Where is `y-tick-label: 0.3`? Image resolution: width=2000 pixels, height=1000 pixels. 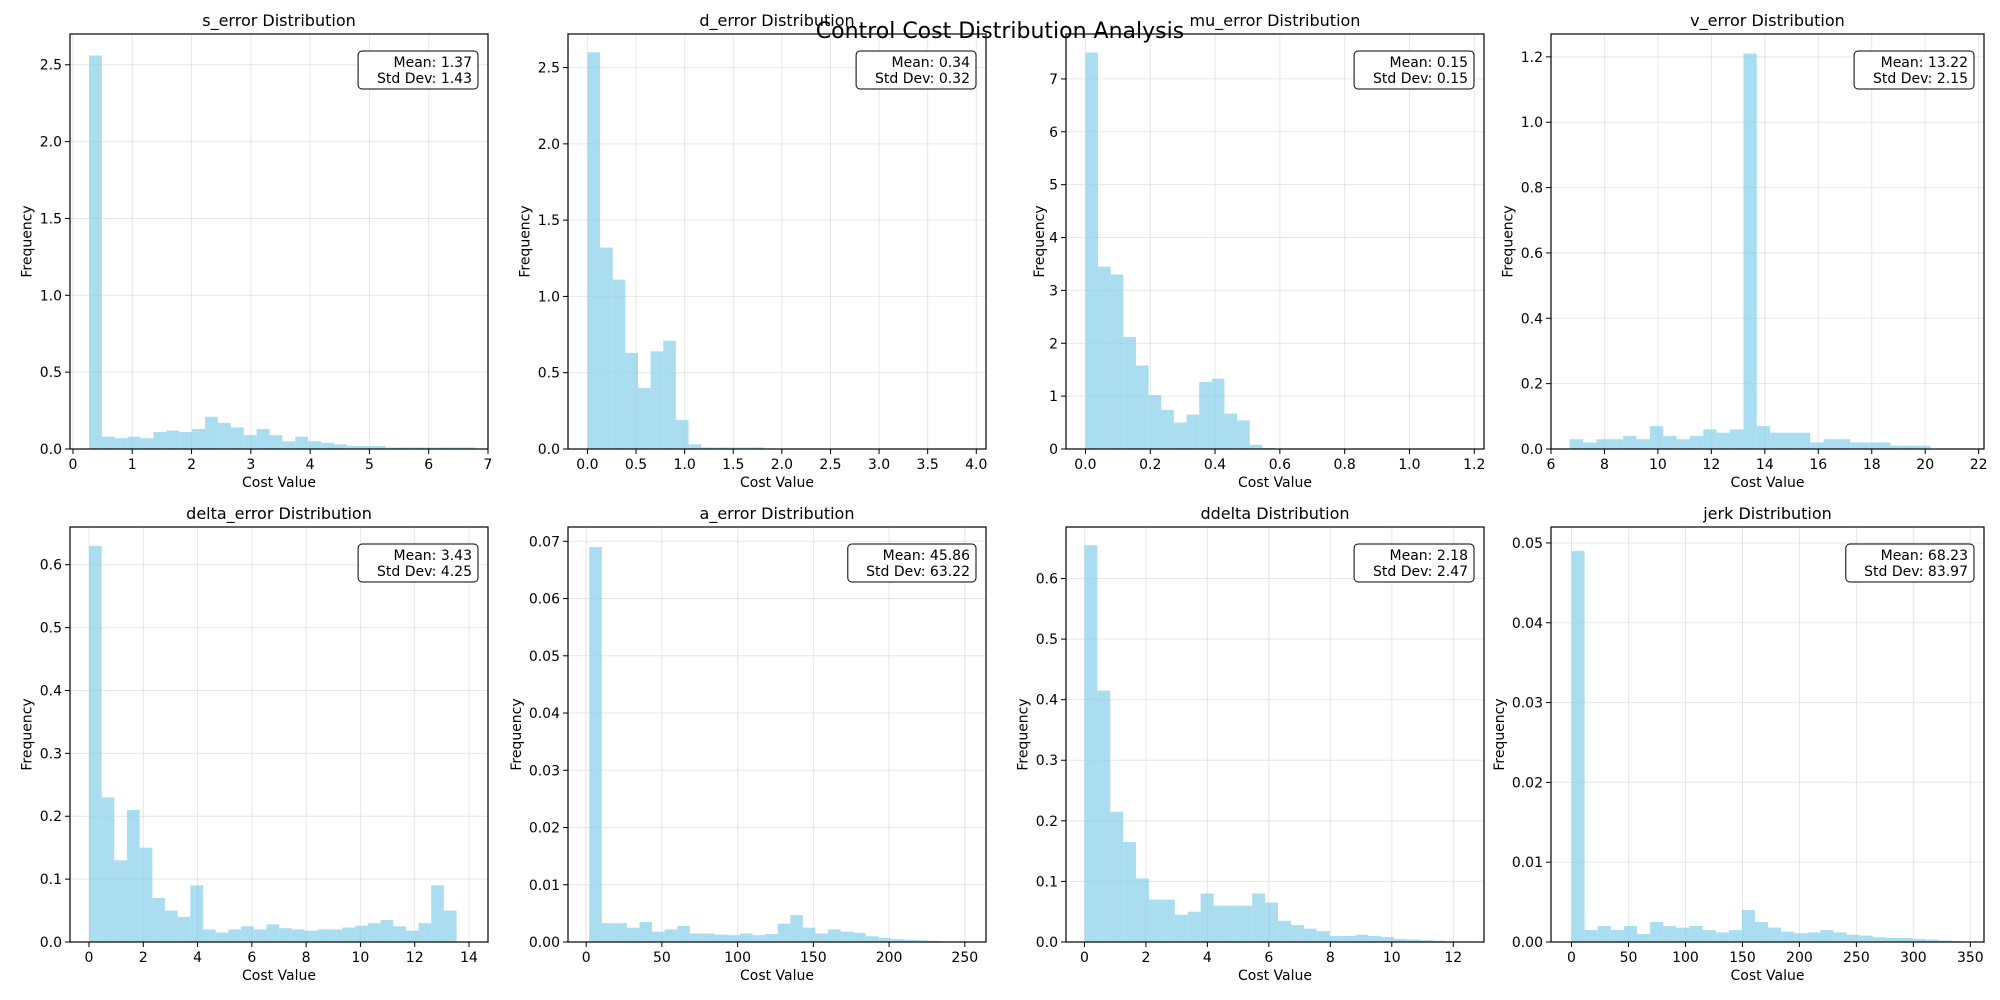
y-tick-label: 0.3 is located at coordinates (1047, 761).